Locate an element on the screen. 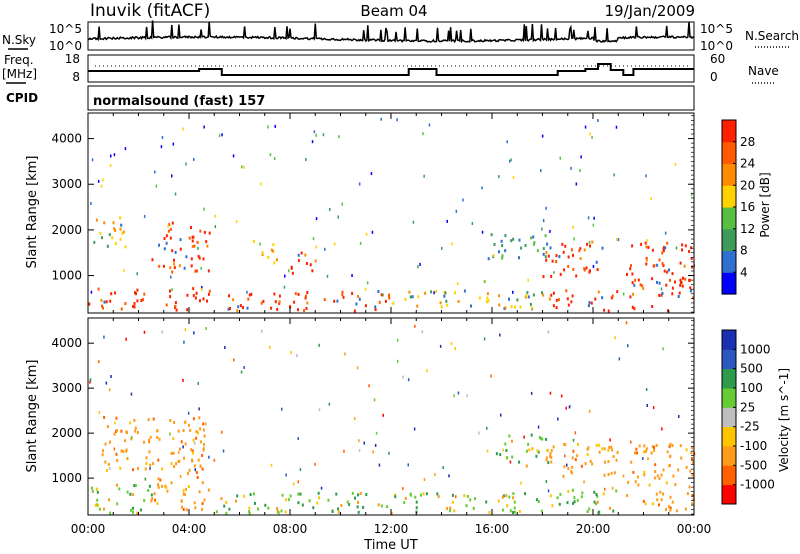 The width and height of the screenshot is (800, 554). noise-right-bottom-tick: 10^0 is located at coordinates (716, 46).